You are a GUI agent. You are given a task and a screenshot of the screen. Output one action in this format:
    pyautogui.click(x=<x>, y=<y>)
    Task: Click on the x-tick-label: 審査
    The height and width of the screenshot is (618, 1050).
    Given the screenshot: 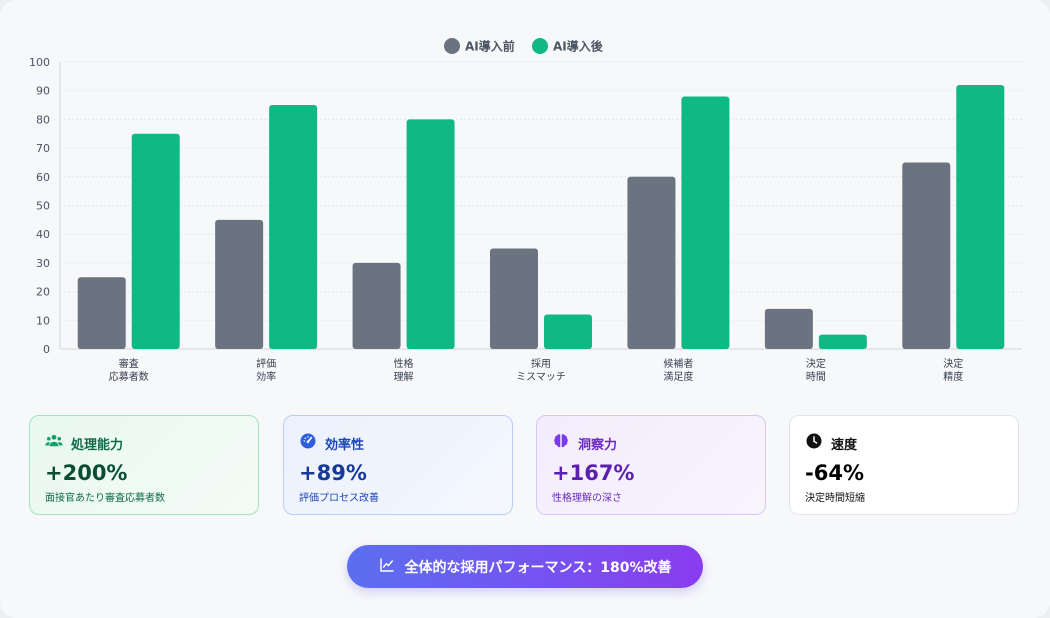 What is the action you would take?
    pyautogui.click(x=129, y=363)
    